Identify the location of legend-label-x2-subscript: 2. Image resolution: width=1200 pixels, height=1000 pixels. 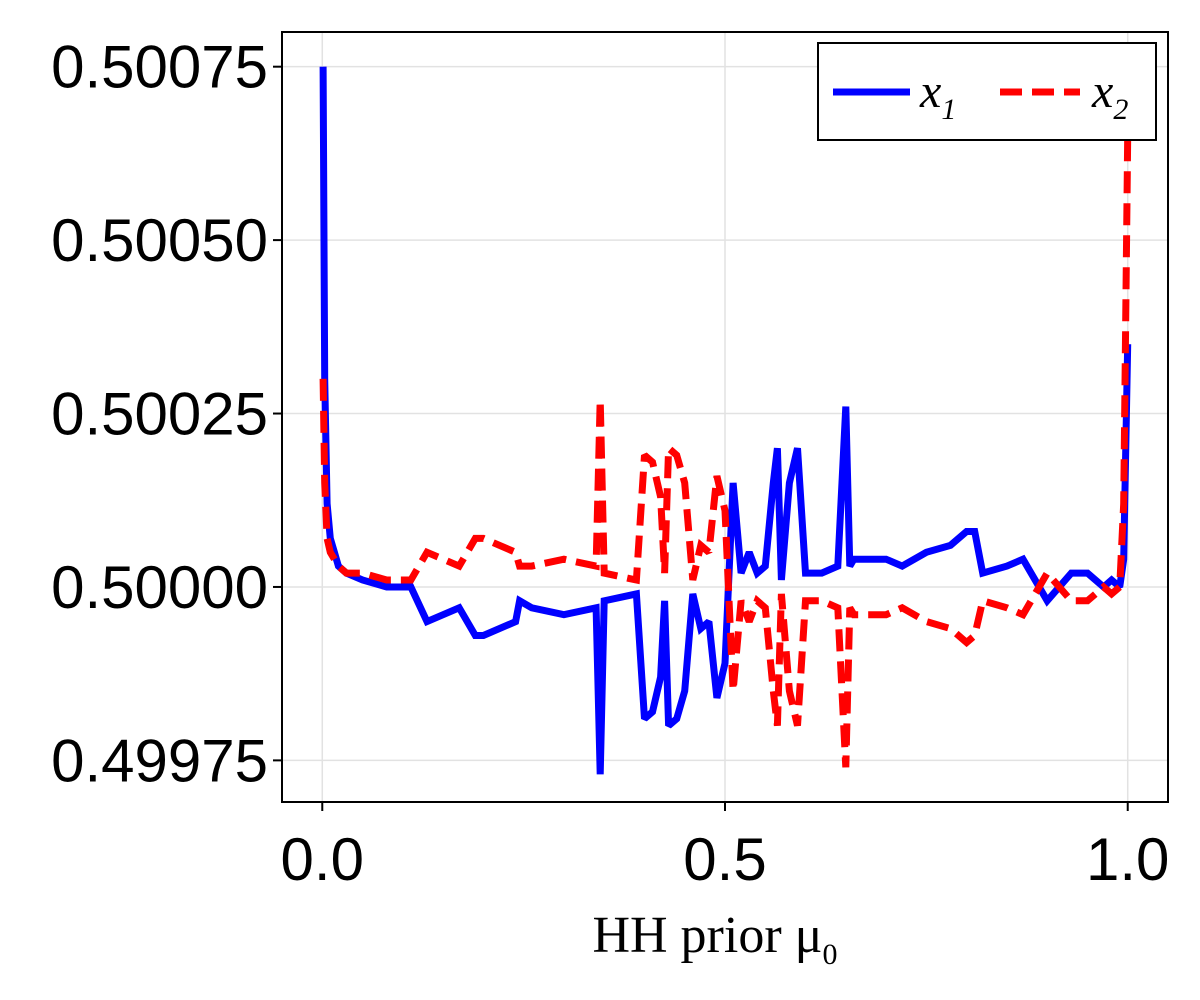
(1120, 109).